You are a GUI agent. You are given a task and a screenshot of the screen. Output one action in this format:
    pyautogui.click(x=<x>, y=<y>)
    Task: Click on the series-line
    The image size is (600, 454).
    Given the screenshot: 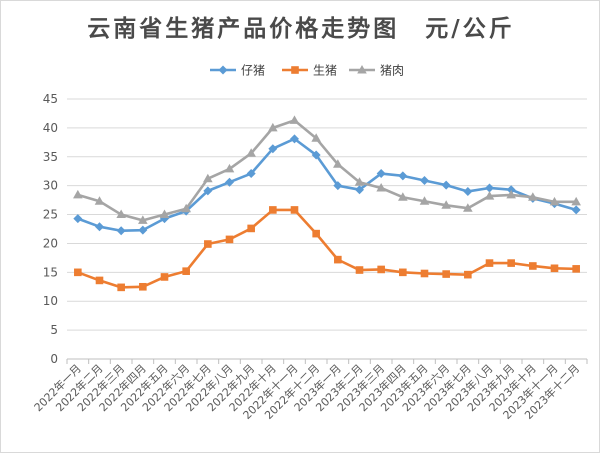 What is the action you would take?
    pyautogui.click(x=327, y=248)
    